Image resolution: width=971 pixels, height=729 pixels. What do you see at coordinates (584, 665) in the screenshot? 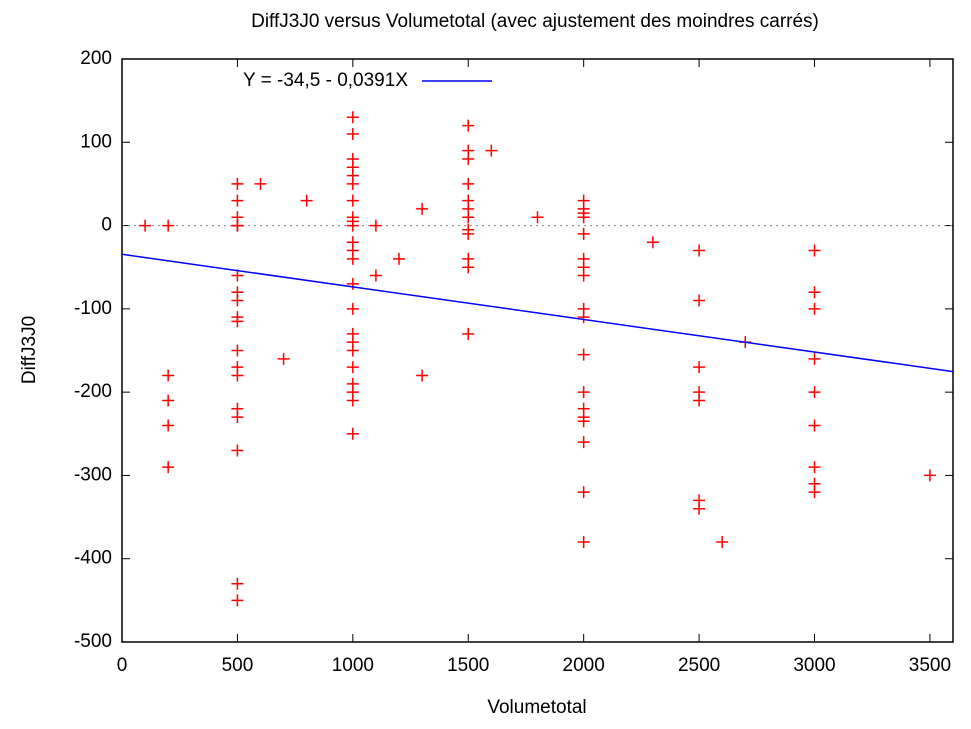
I see `x-tick-label: 2000` at bounding box center [584, 665].